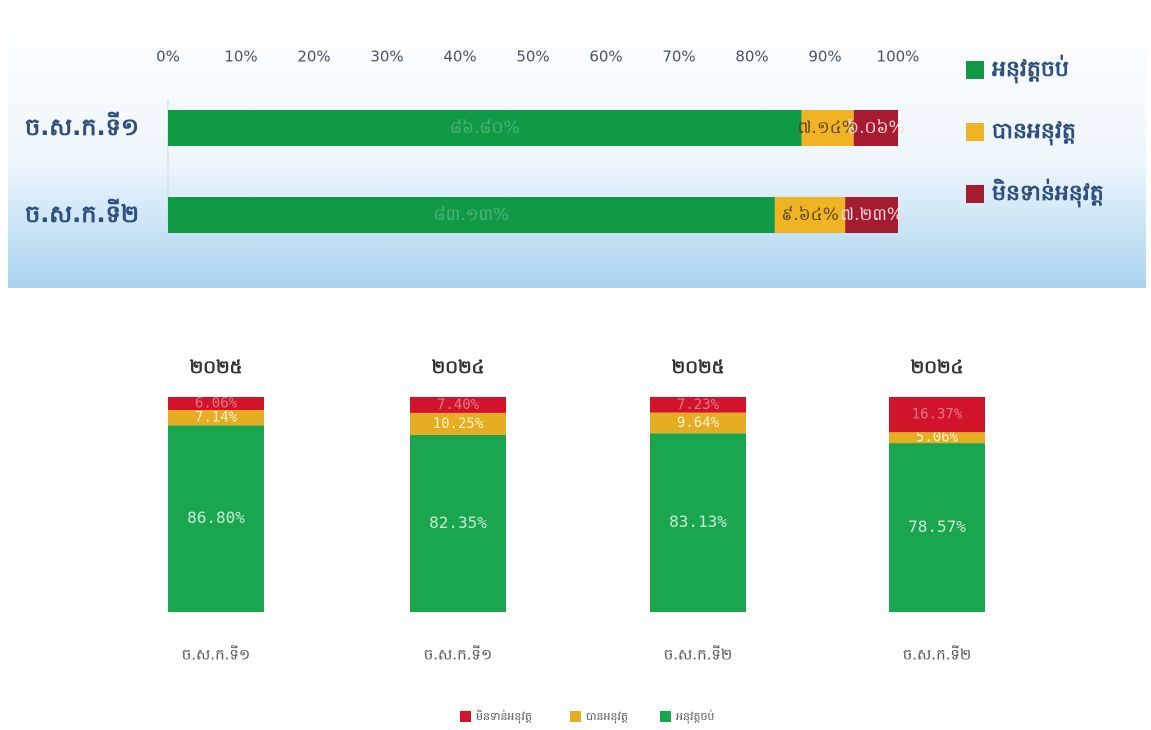 The height and width of the screenshot is (730, 1151). What do you see at coordinates (751, 57) in the screenshot?
I see `x-tick-label: 80%` at bounding box center [751, 57].